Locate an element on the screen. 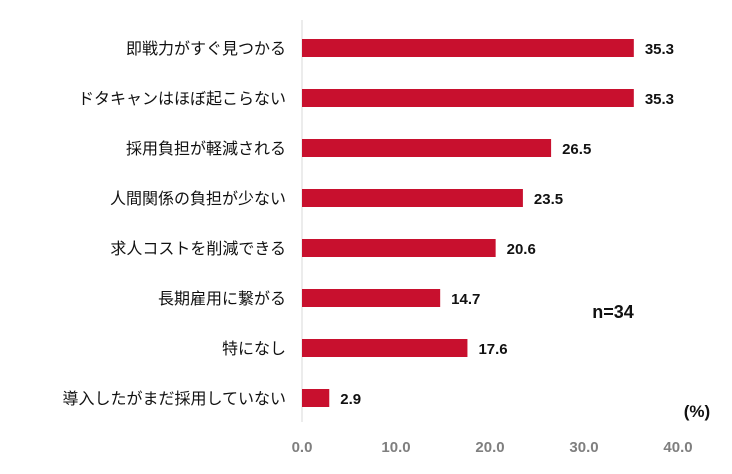 The width and height of the screenshot is (732, 474). value-label-8: 2.9 is located at coordinates (350, 399).